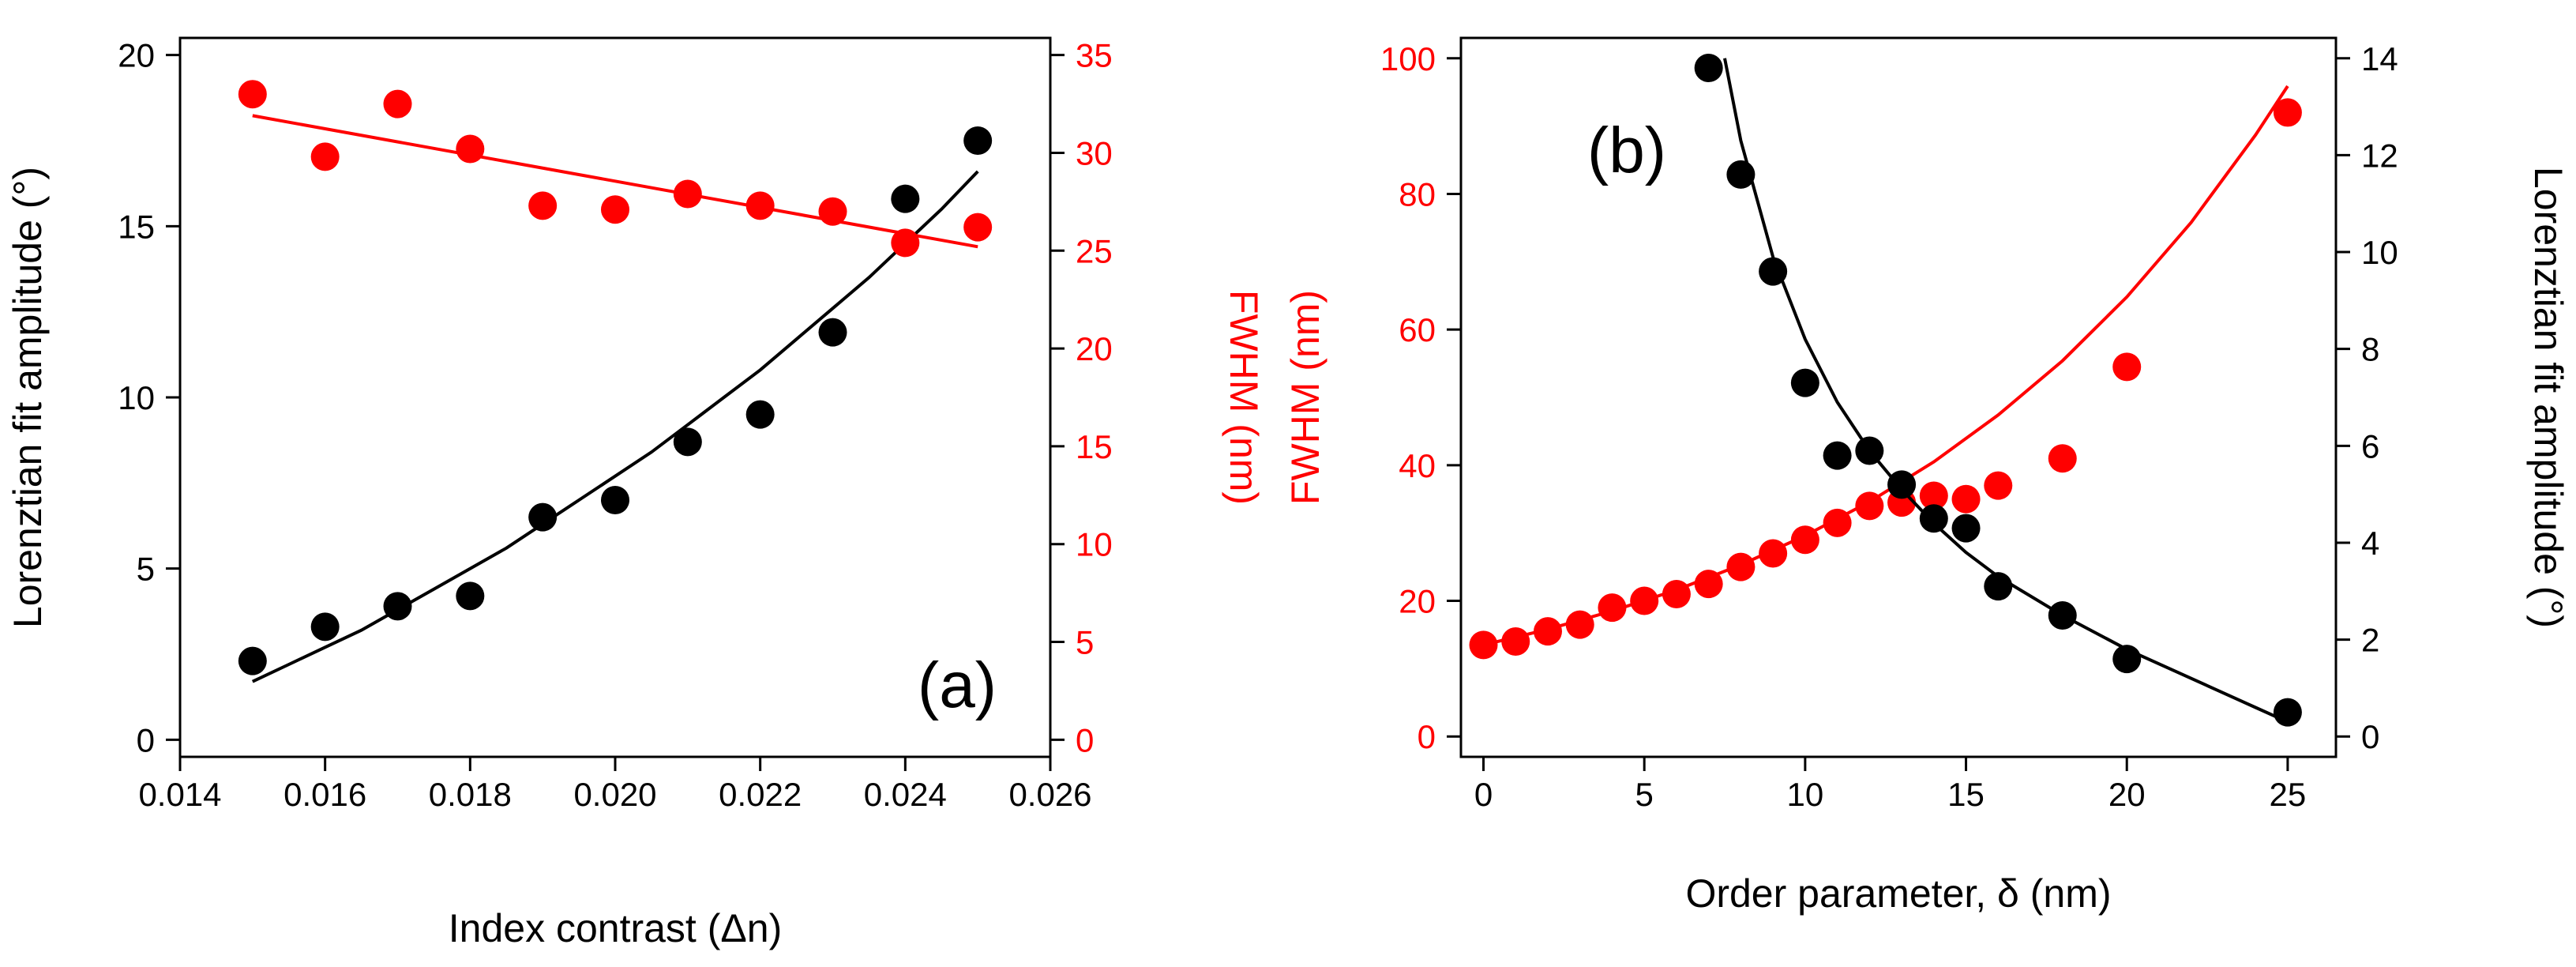  What do you see at coordinates (1049, 794) in the screenshot?
I see `x-tick-label-a: 0.026` at bounding box center [1049, 794].